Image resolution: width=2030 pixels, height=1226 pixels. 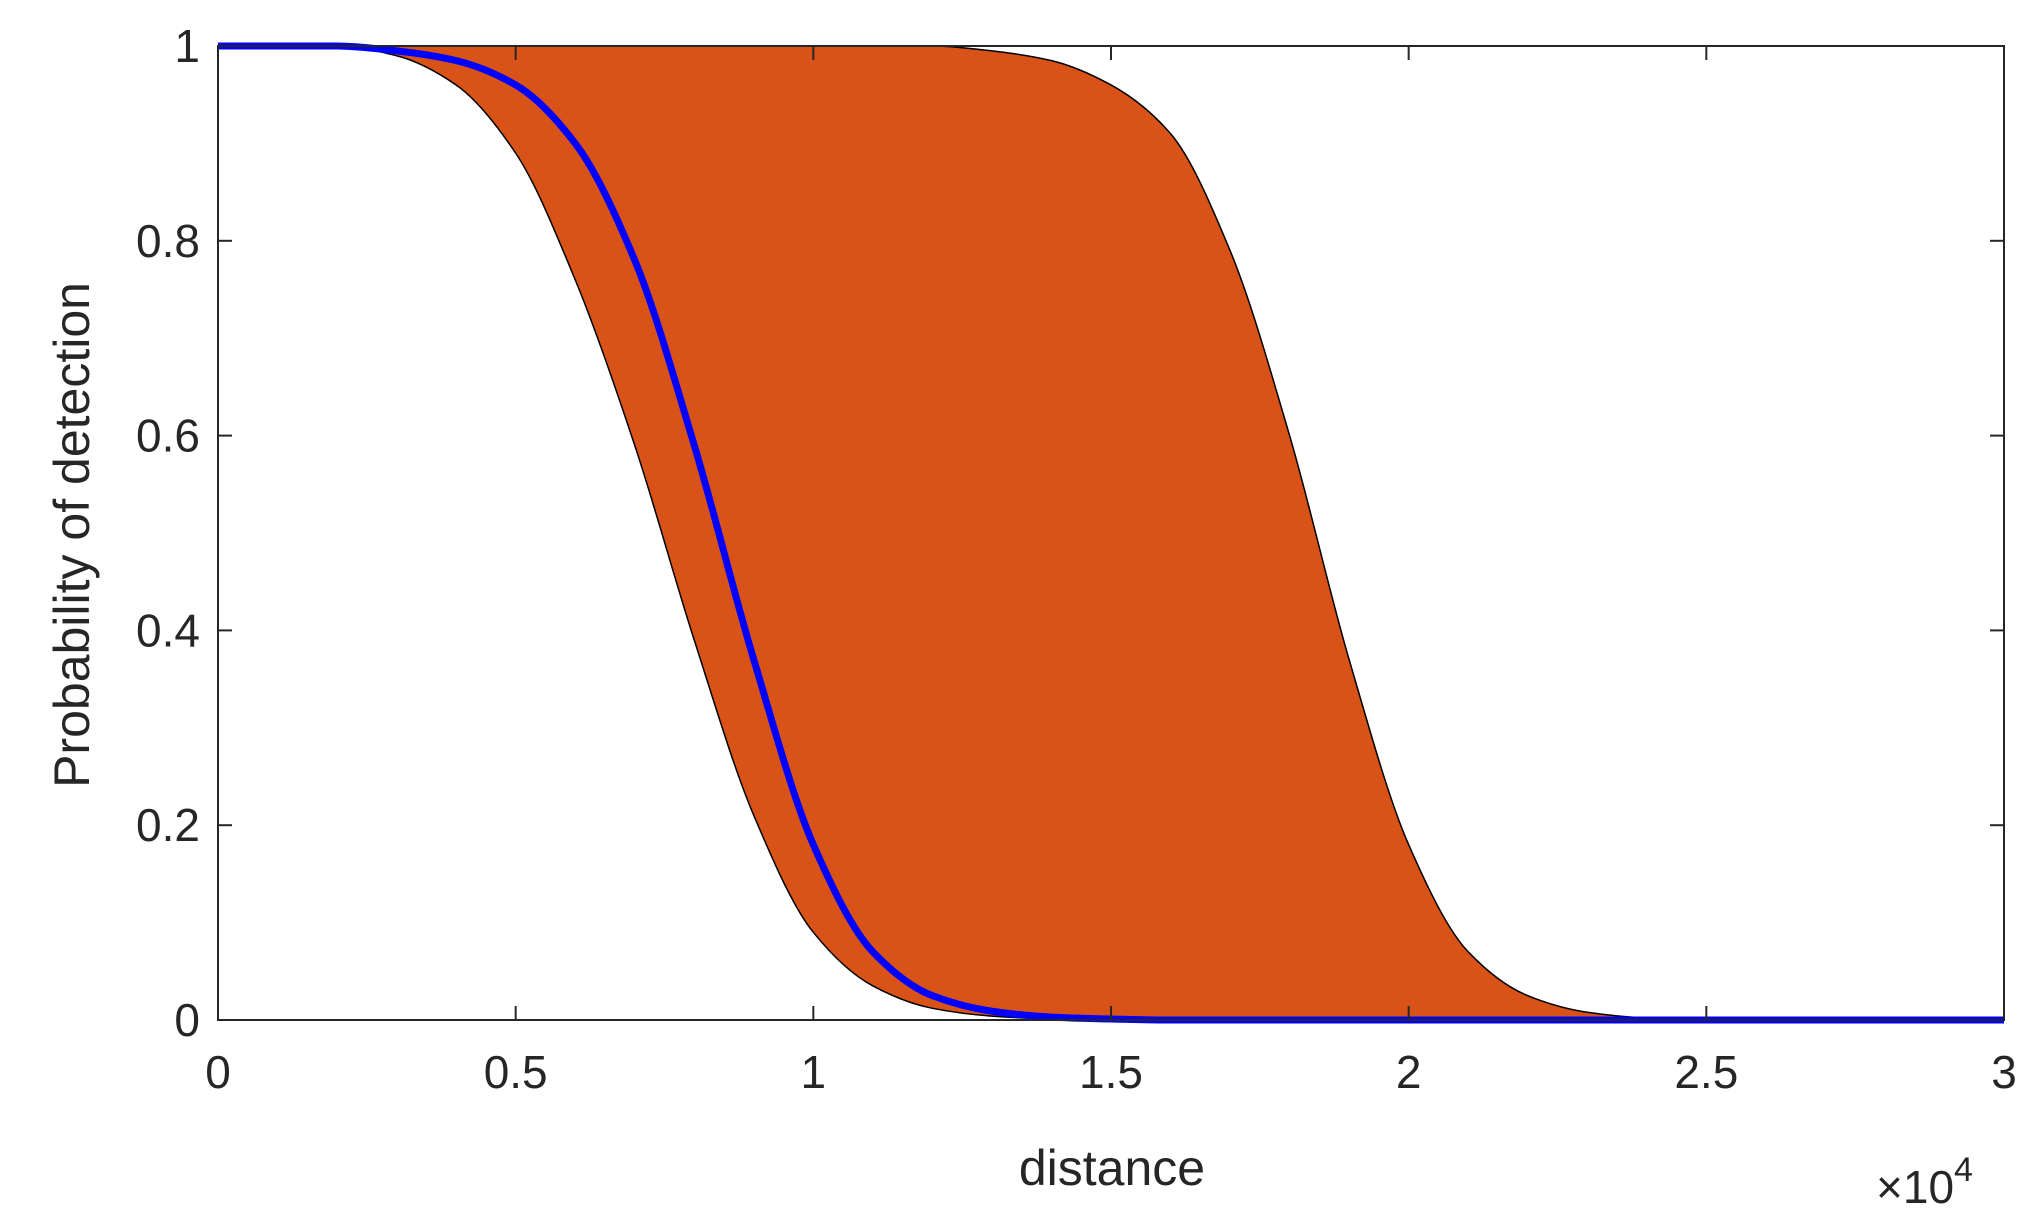 What do you see at coordinates (814, 1072) in the screenshot?
I see `x-tick-label: 1` at bounding box center [814, 1072].